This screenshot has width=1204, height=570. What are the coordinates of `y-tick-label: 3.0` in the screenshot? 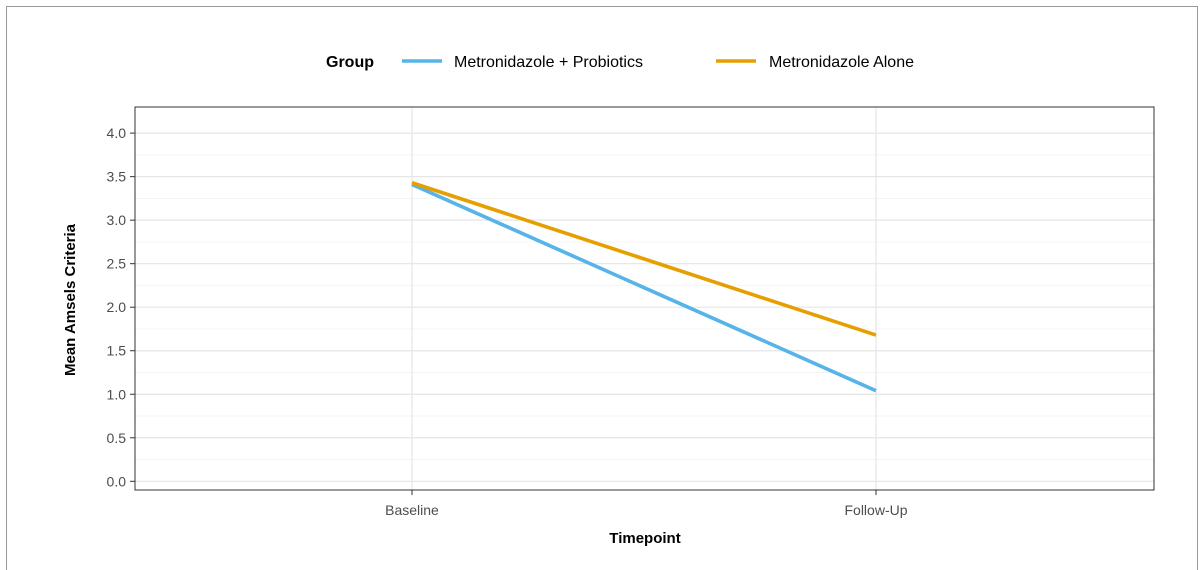 It's located at (117, 220).